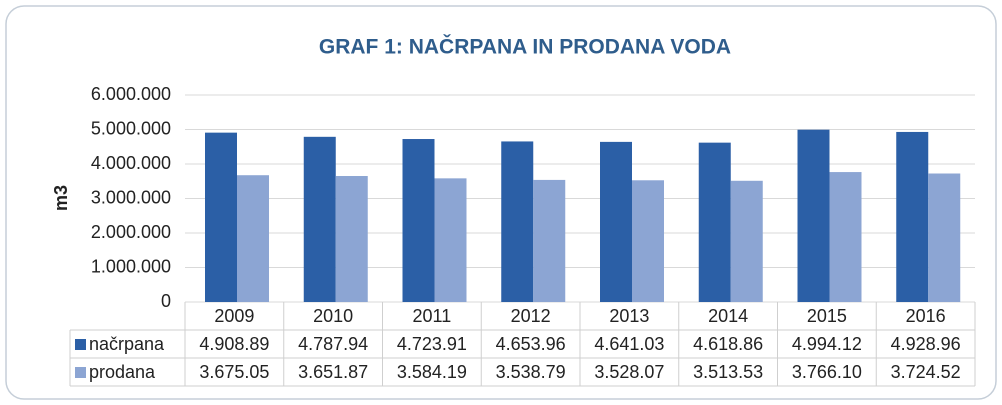 The image size is (1002, 405). What do you see at coordinates (131, 266) in the screenshot?
I see `y-tick-label: 1.000.000` at bounding box center [131, 266].